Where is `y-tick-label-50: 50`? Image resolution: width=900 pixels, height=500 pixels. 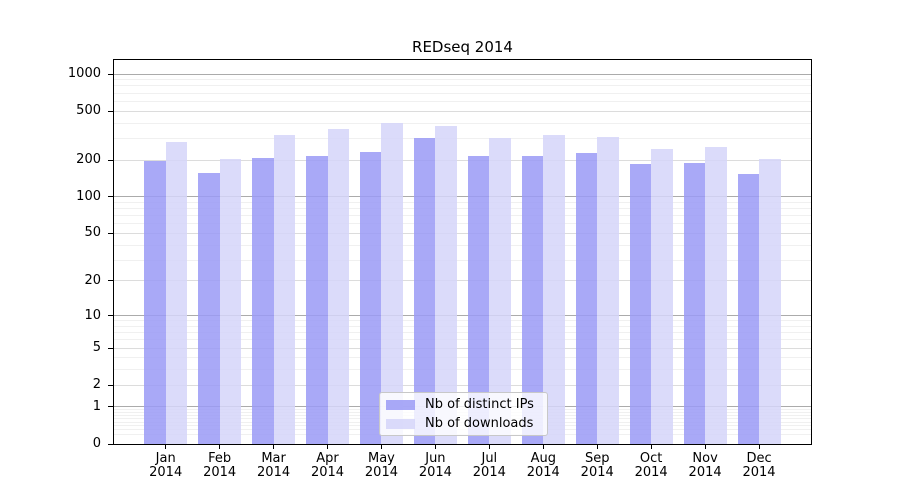
y-tick-label-50: 50 is located at coordinates (92, 233).